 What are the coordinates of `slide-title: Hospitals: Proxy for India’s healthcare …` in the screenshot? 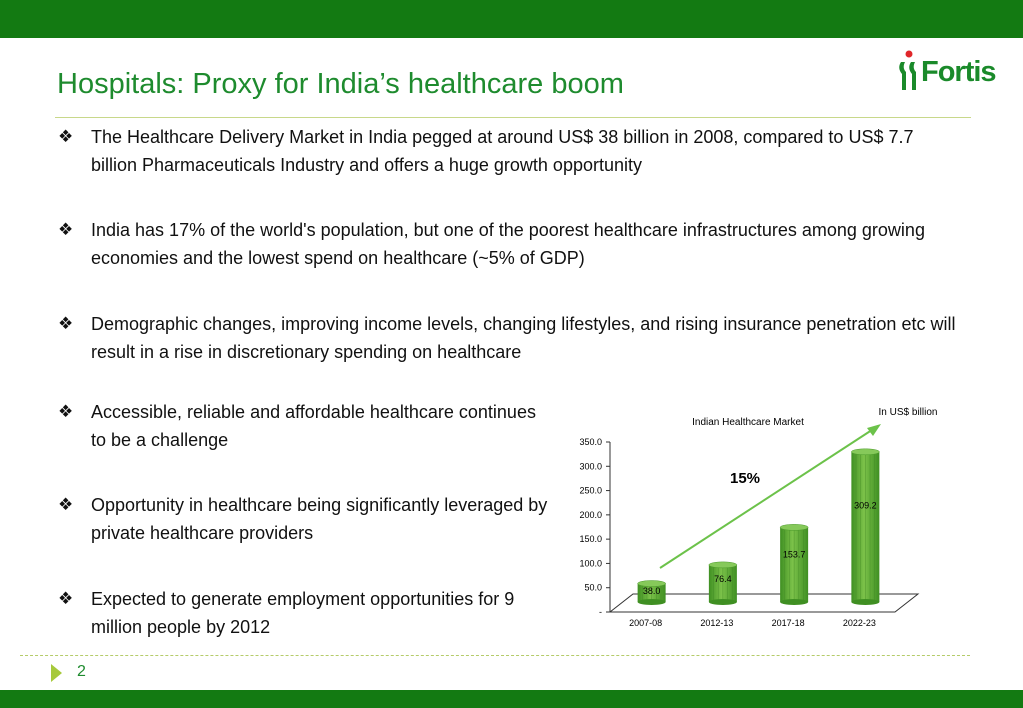 It's located at (340, 84).